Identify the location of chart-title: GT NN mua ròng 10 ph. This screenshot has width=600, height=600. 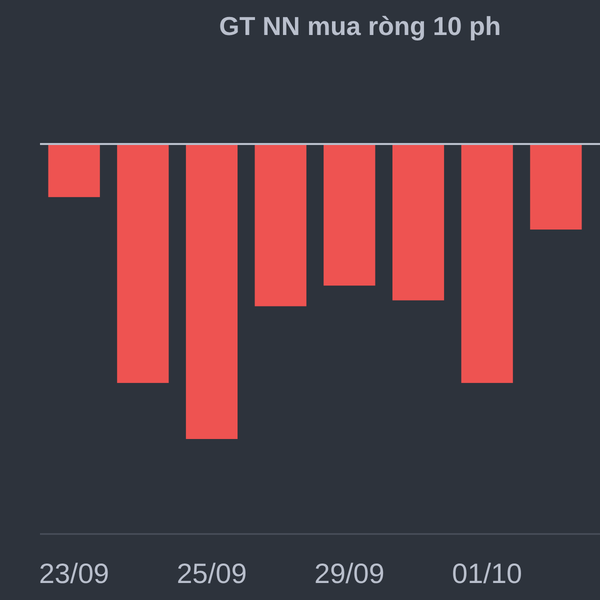
(360, 26).